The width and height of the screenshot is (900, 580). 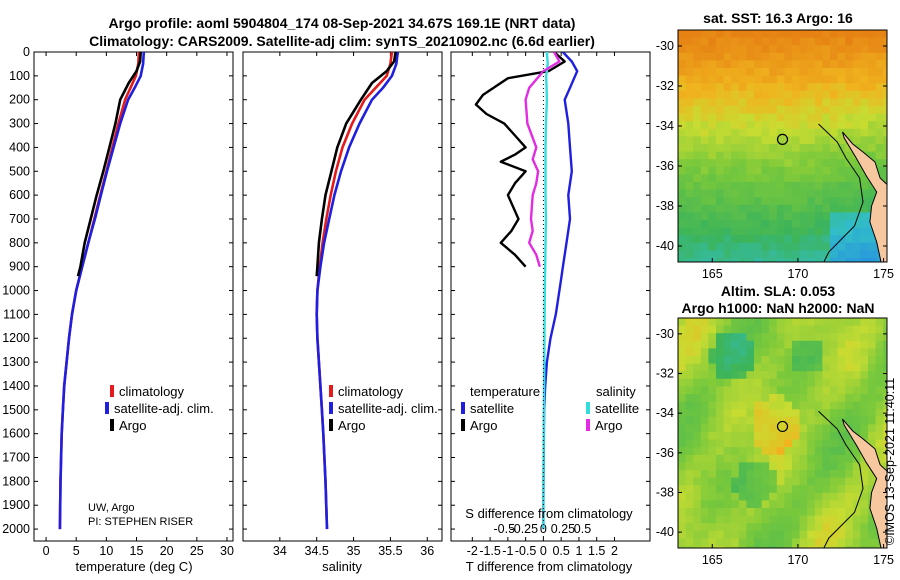 What do you see at coordinates (472, 551) in the screenshot?
I see `x-tick-label: -2` at bounding box center [472, 551].